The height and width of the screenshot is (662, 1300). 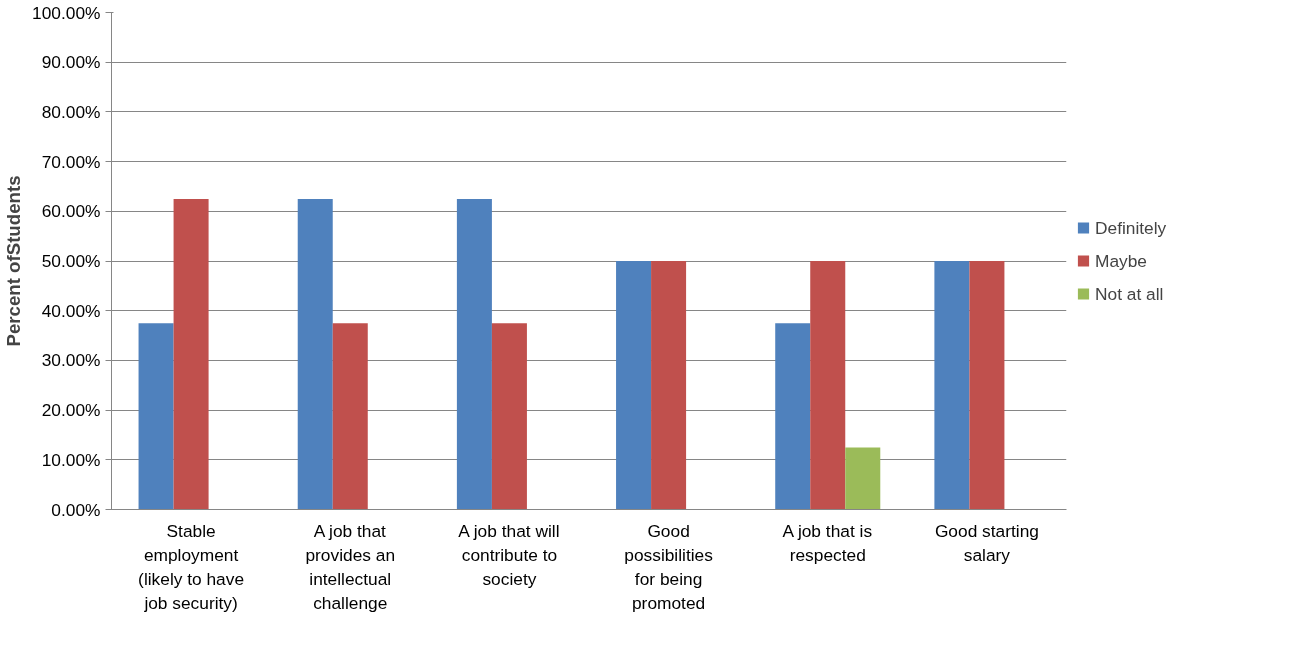 I want to click on x-tick-label: A job that is respected, so click(x=827, y=542).